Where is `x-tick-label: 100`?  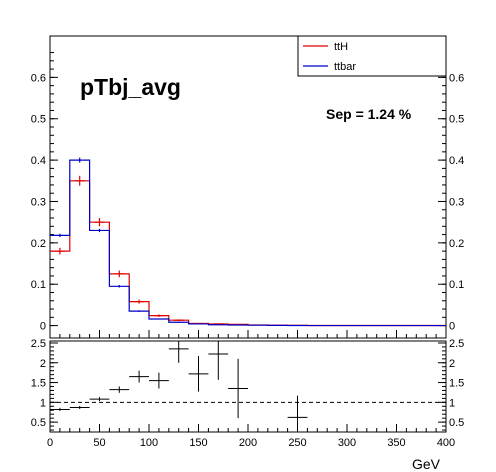 x-tick-label: 100 is located at coordinates (149, 443).